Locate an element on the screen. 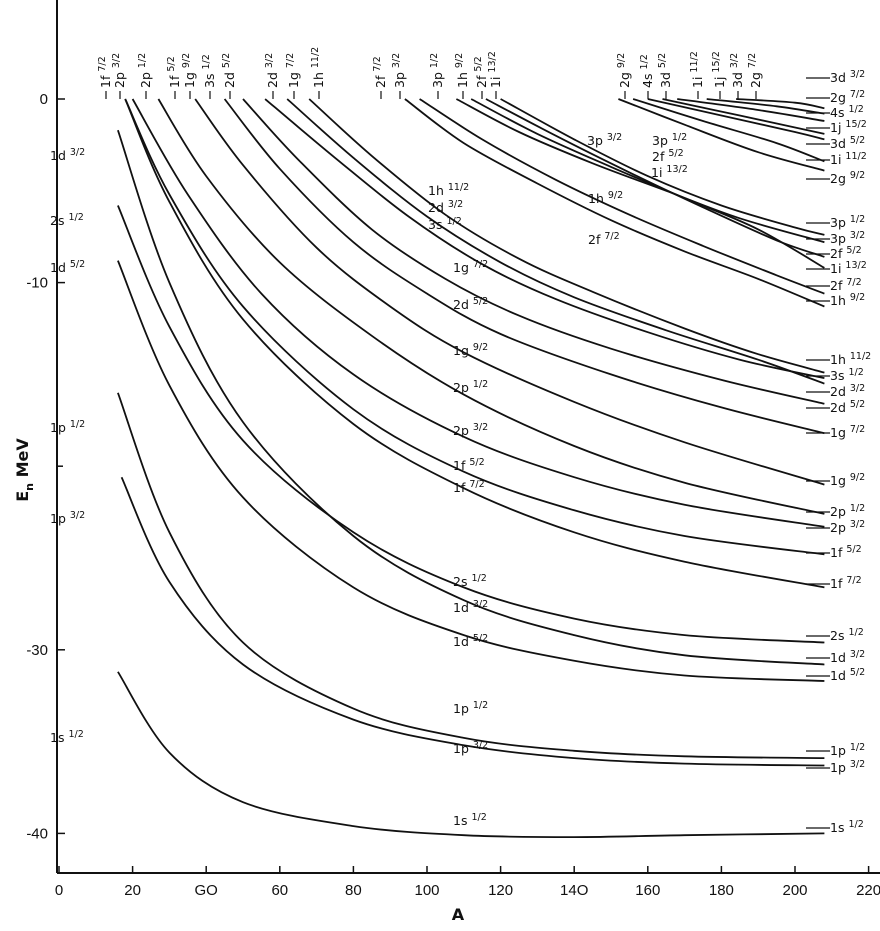 The width and height of the screenshot is (880, 931). x-tick-label: 0 is located at coordinates (59, 890).